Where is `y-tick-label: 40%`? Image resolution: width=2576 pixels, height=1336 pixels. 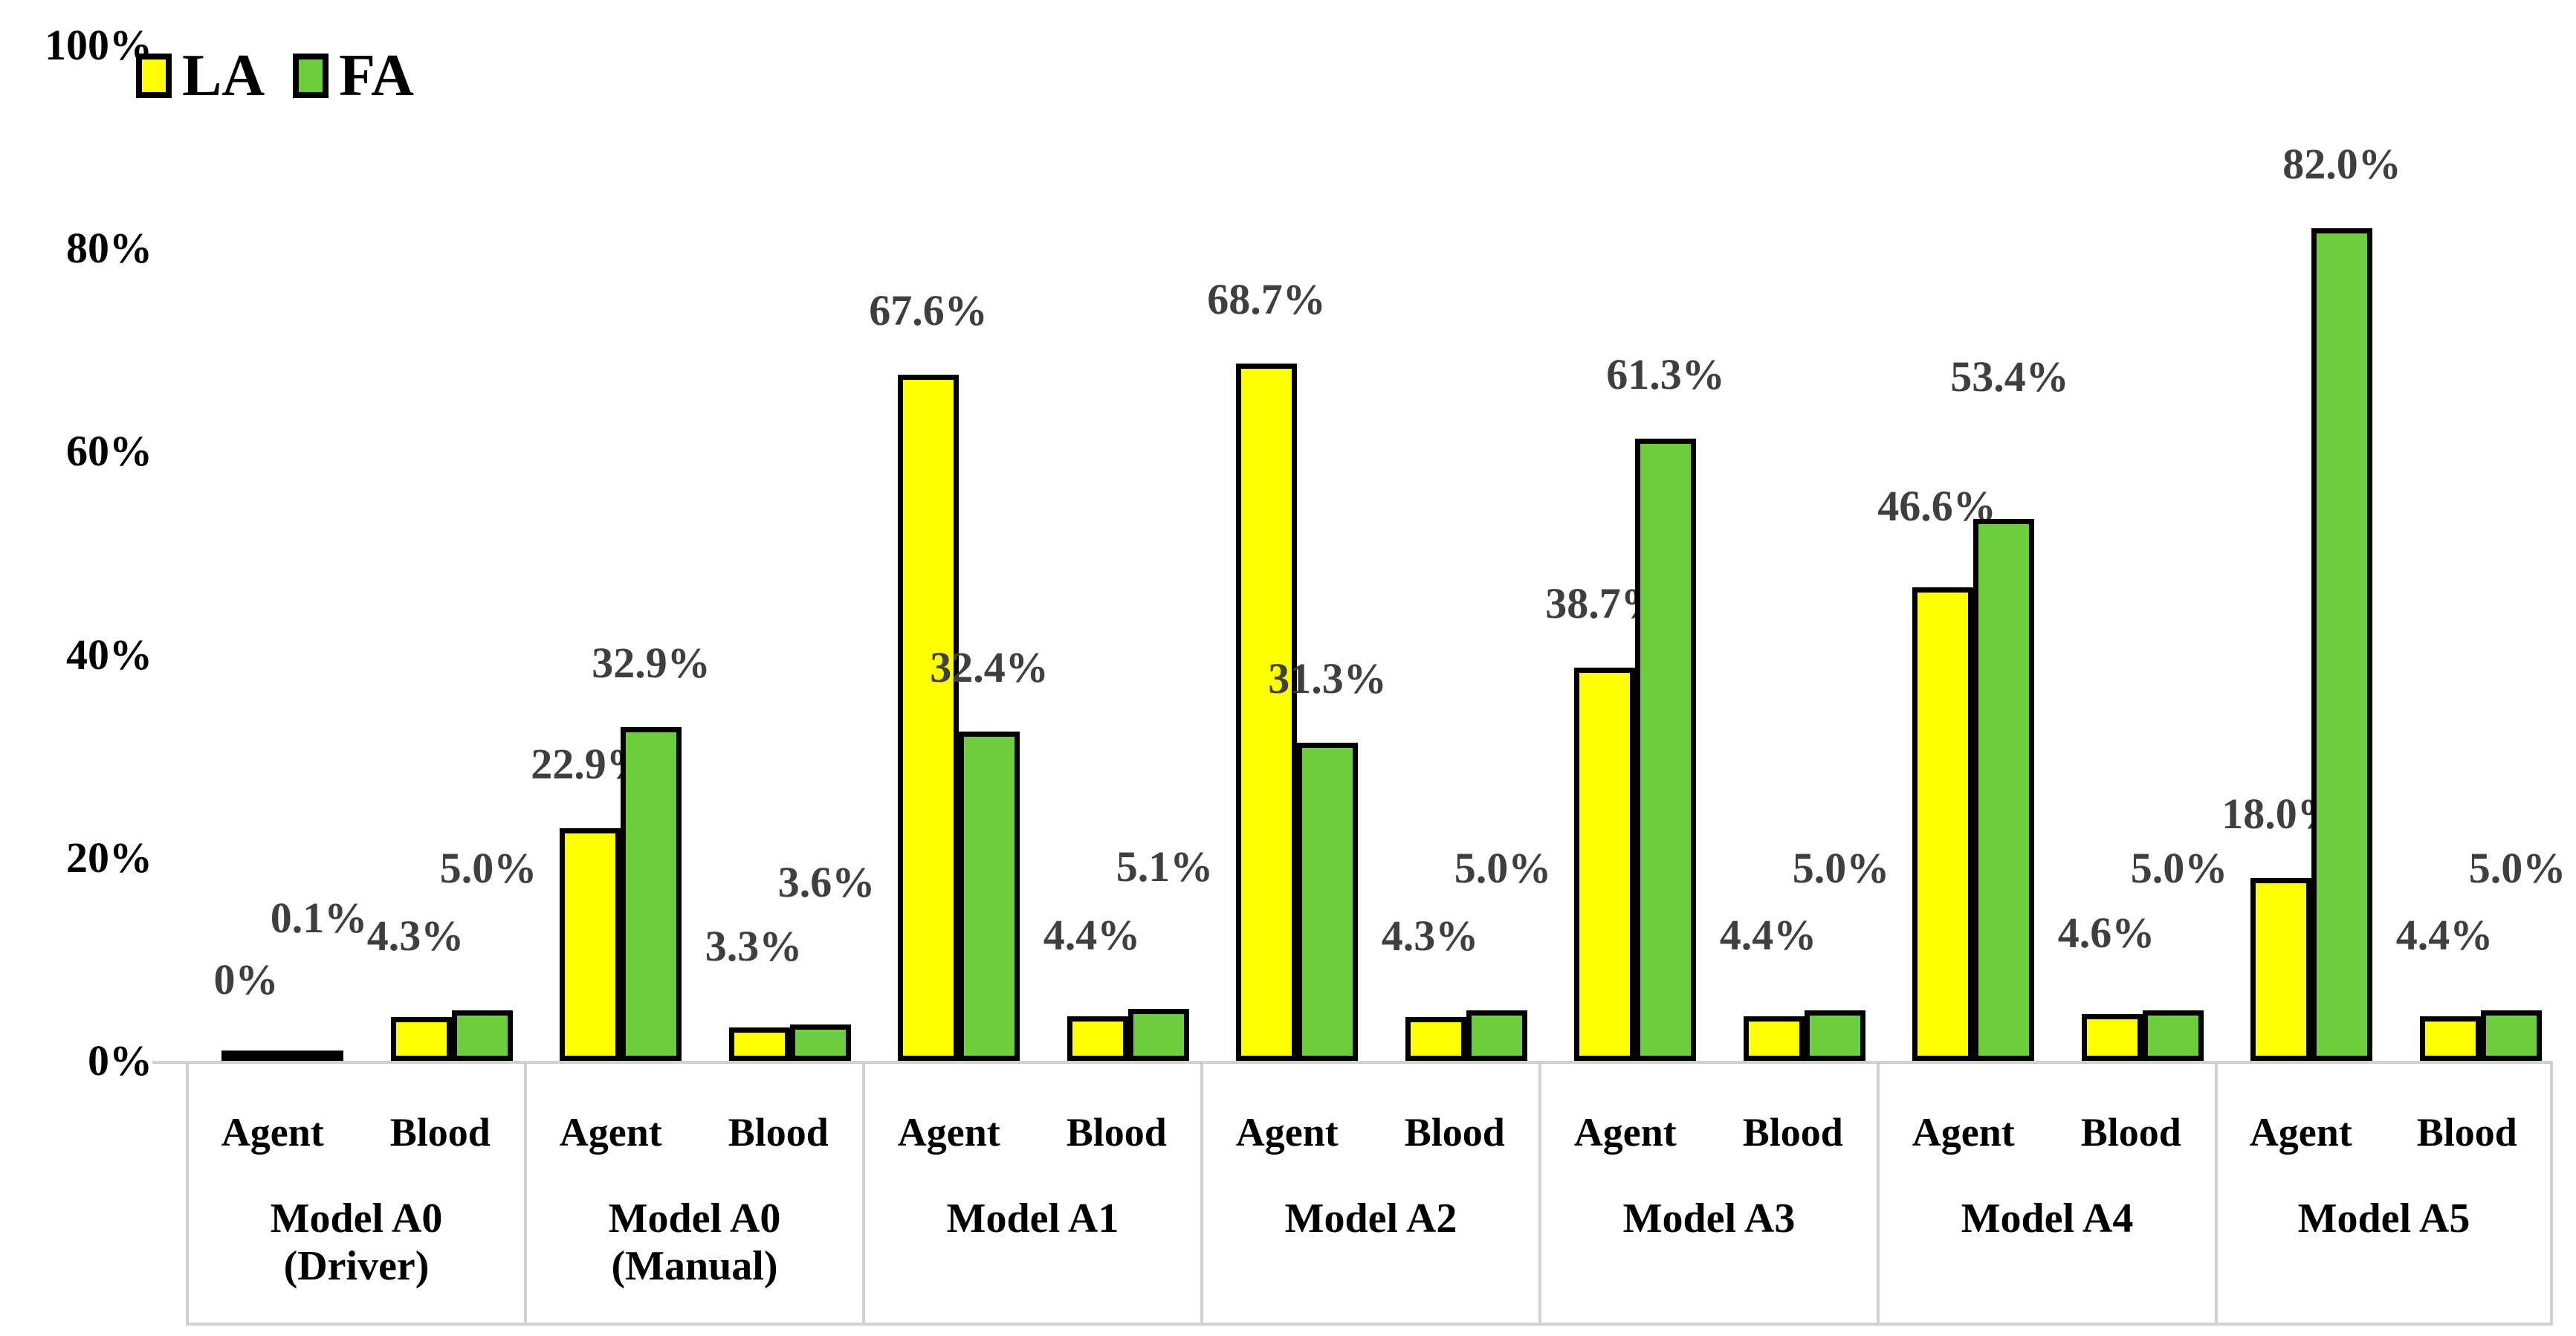
y-tick-label: 40% is located at coordinates (109, 654).